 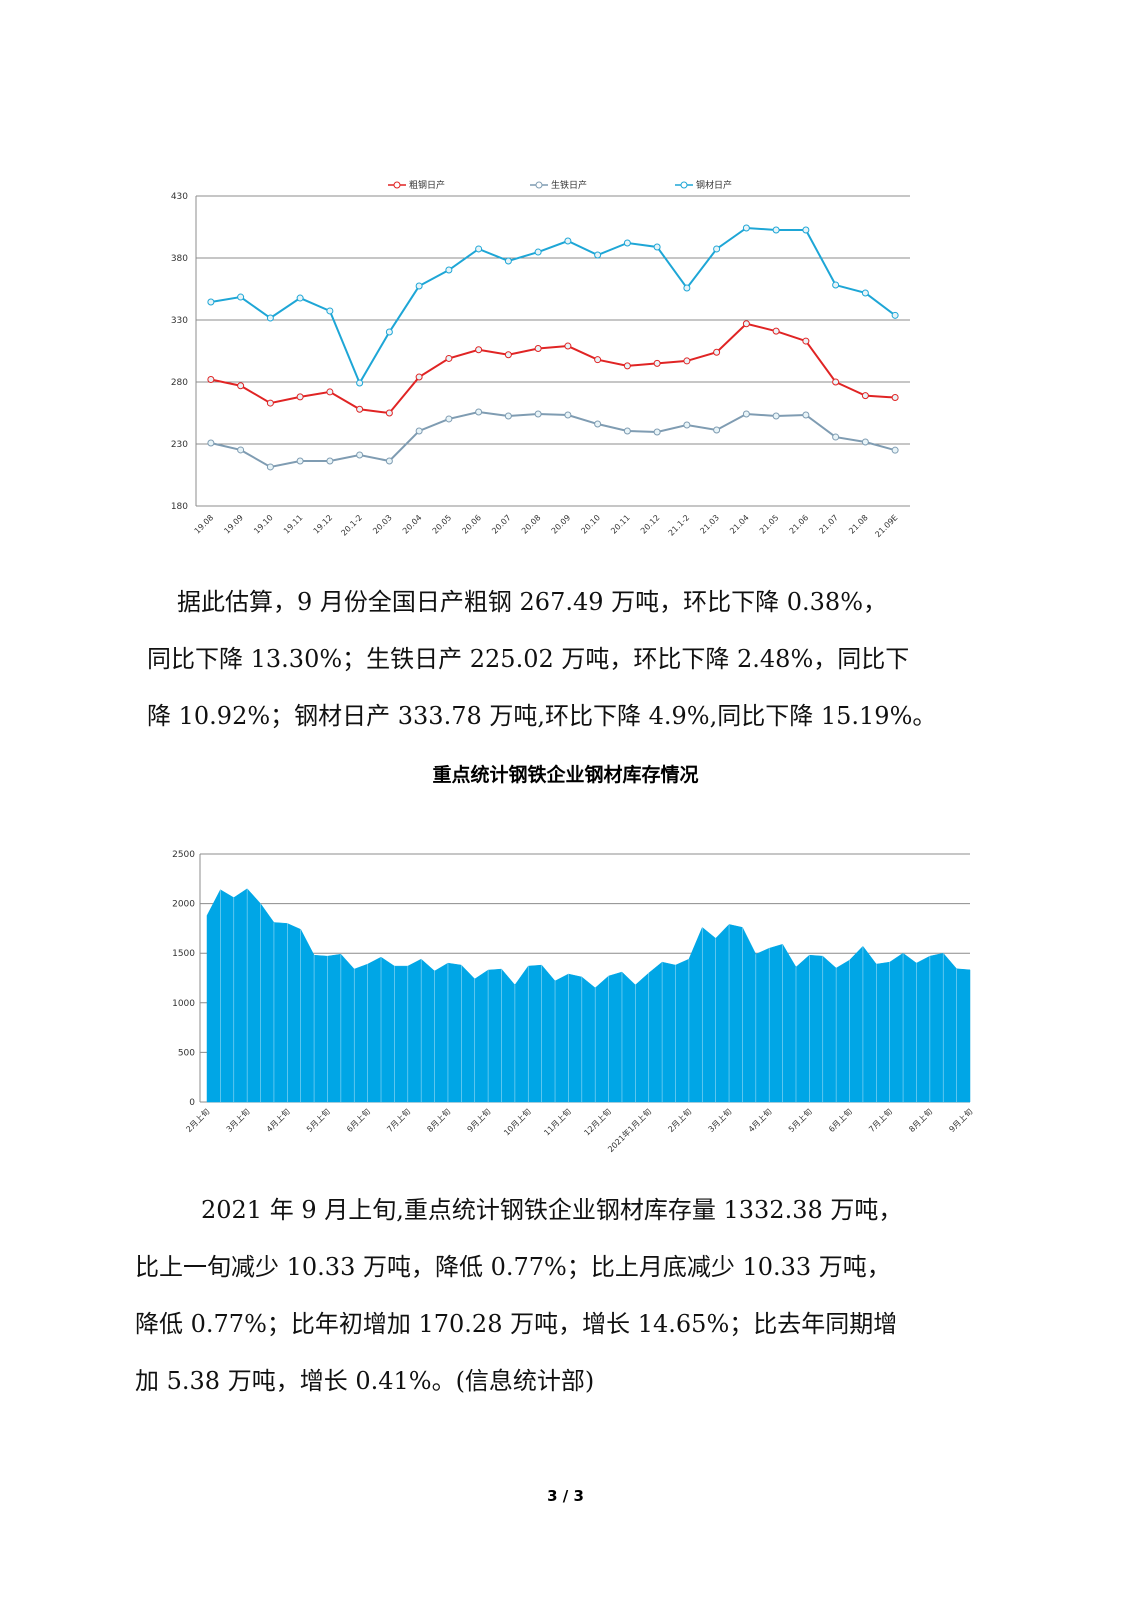 What do you see at coordinates (179, 383) in the screenshot?
I see `y-tick-label: 280` at bounding box center [179, 383].